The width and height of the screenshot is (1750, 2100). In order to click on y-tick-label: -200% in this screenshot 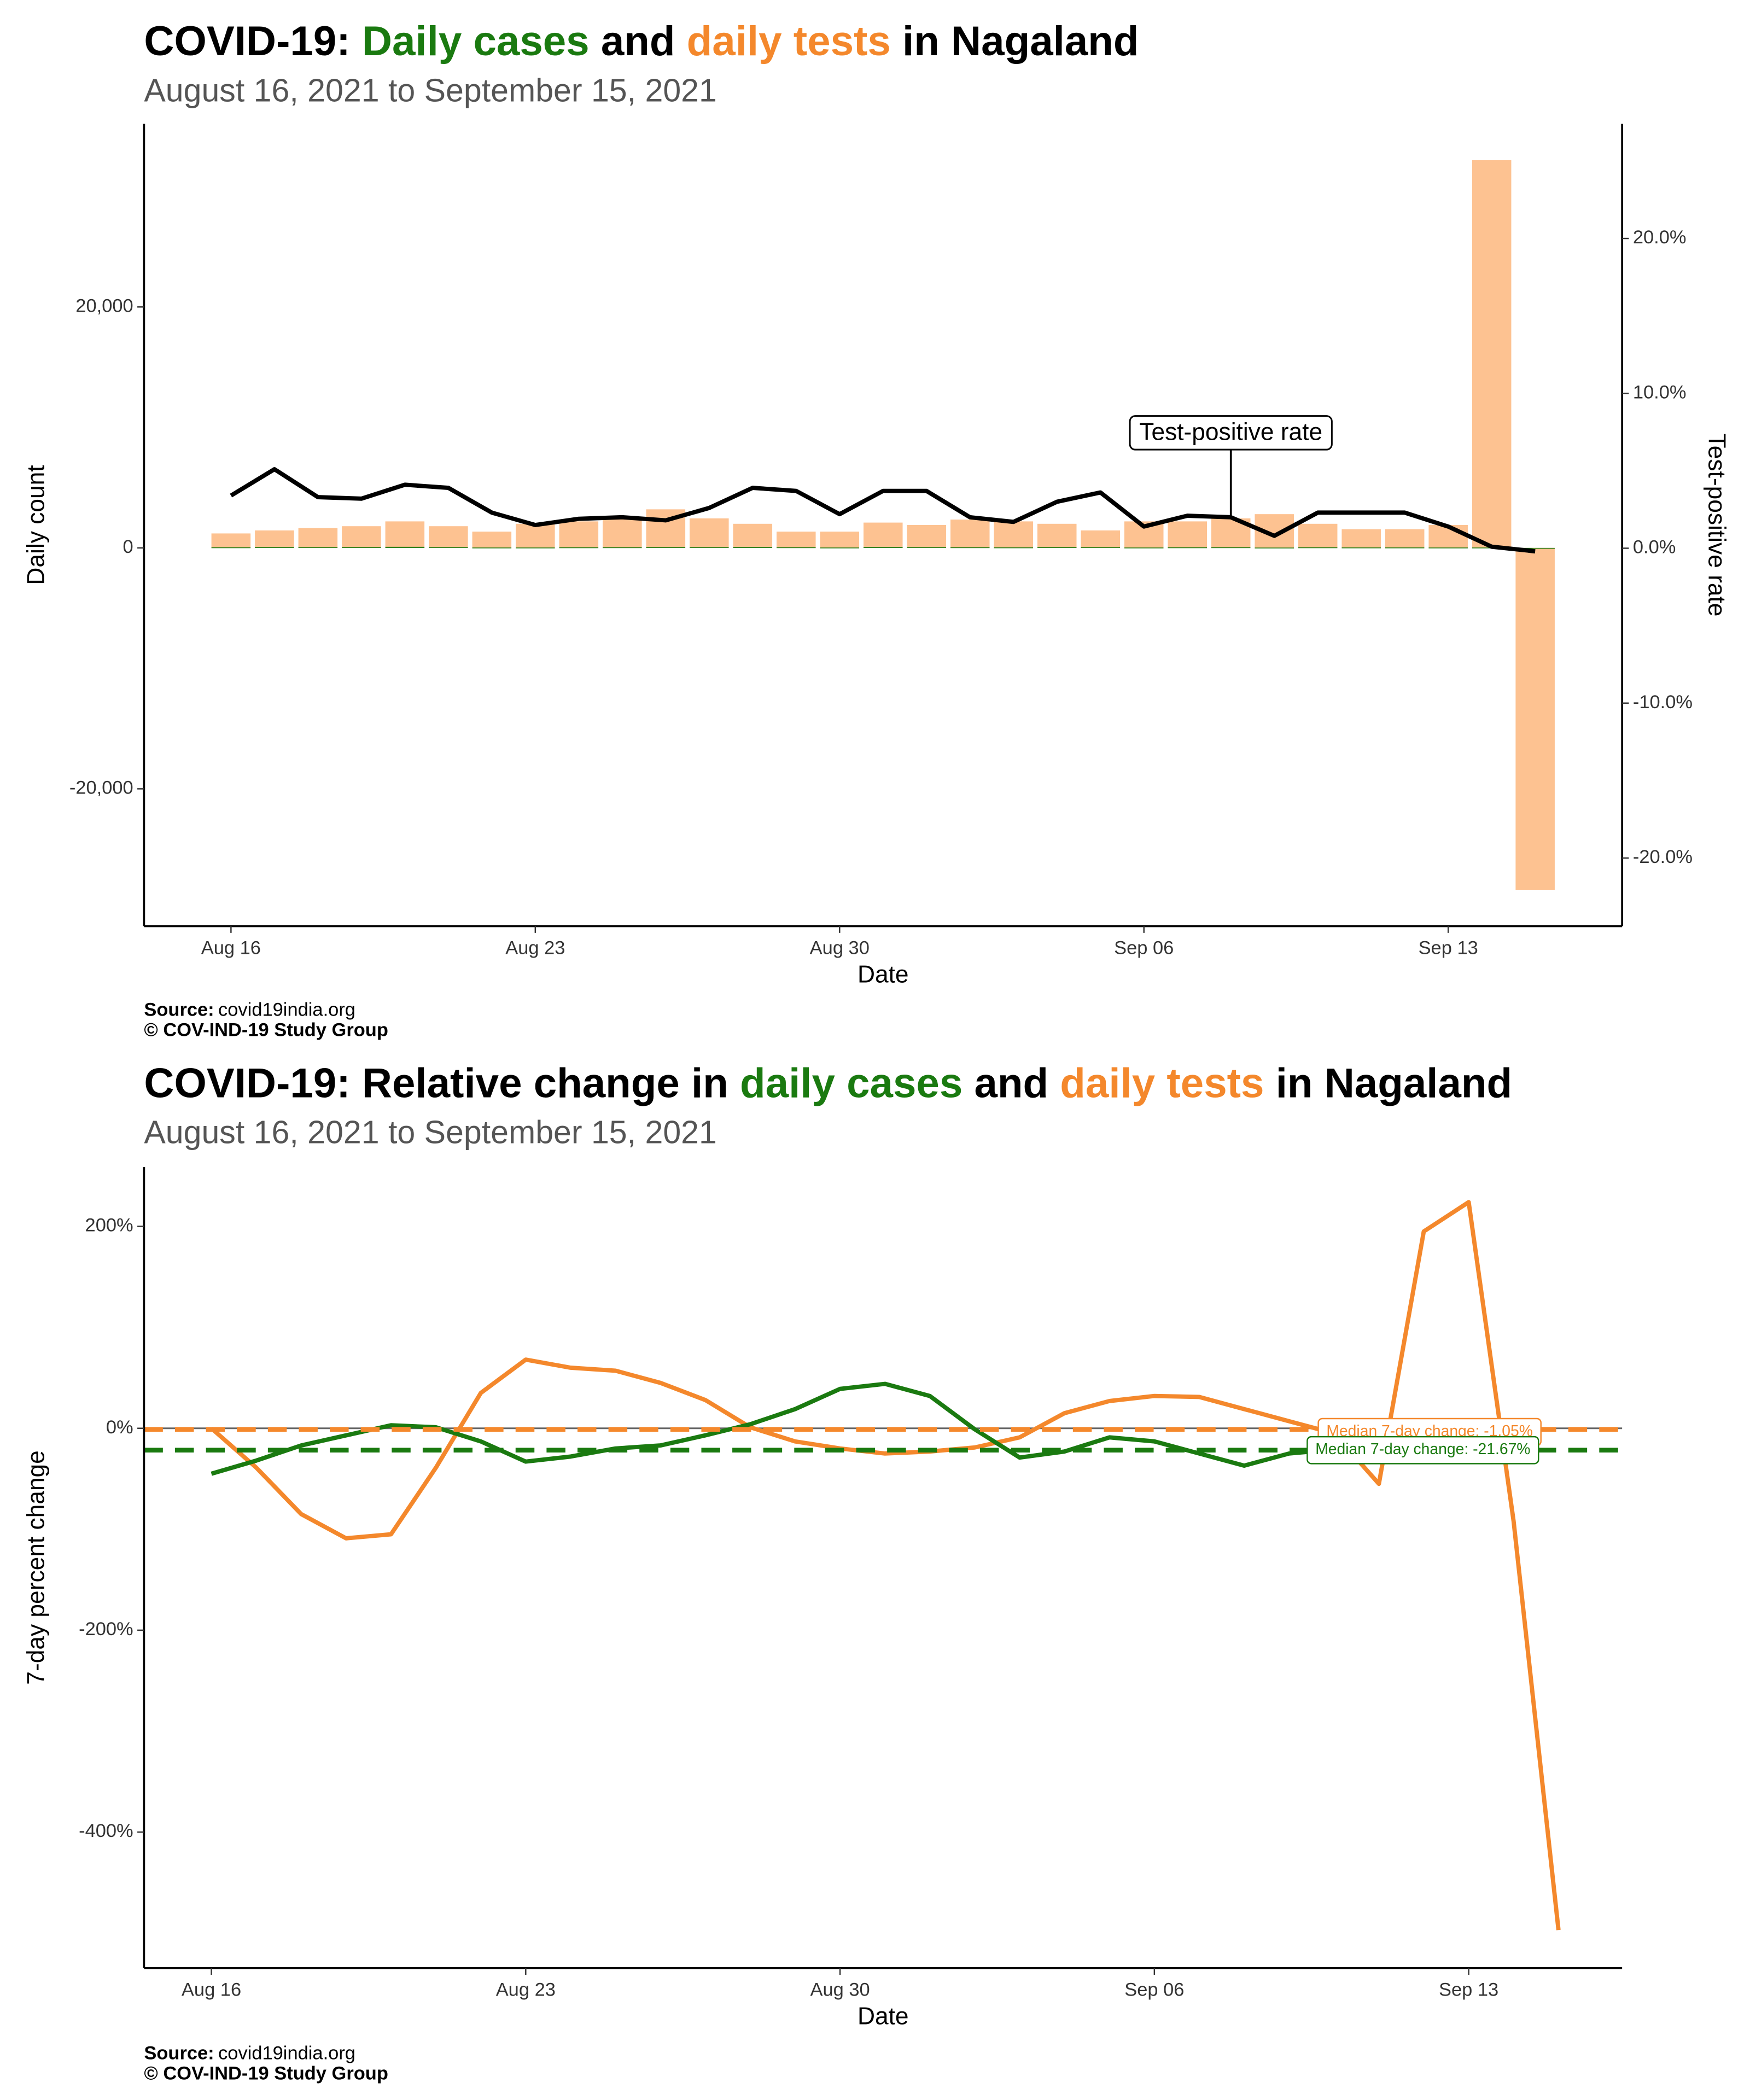, I will do `click(106, 1629)`.